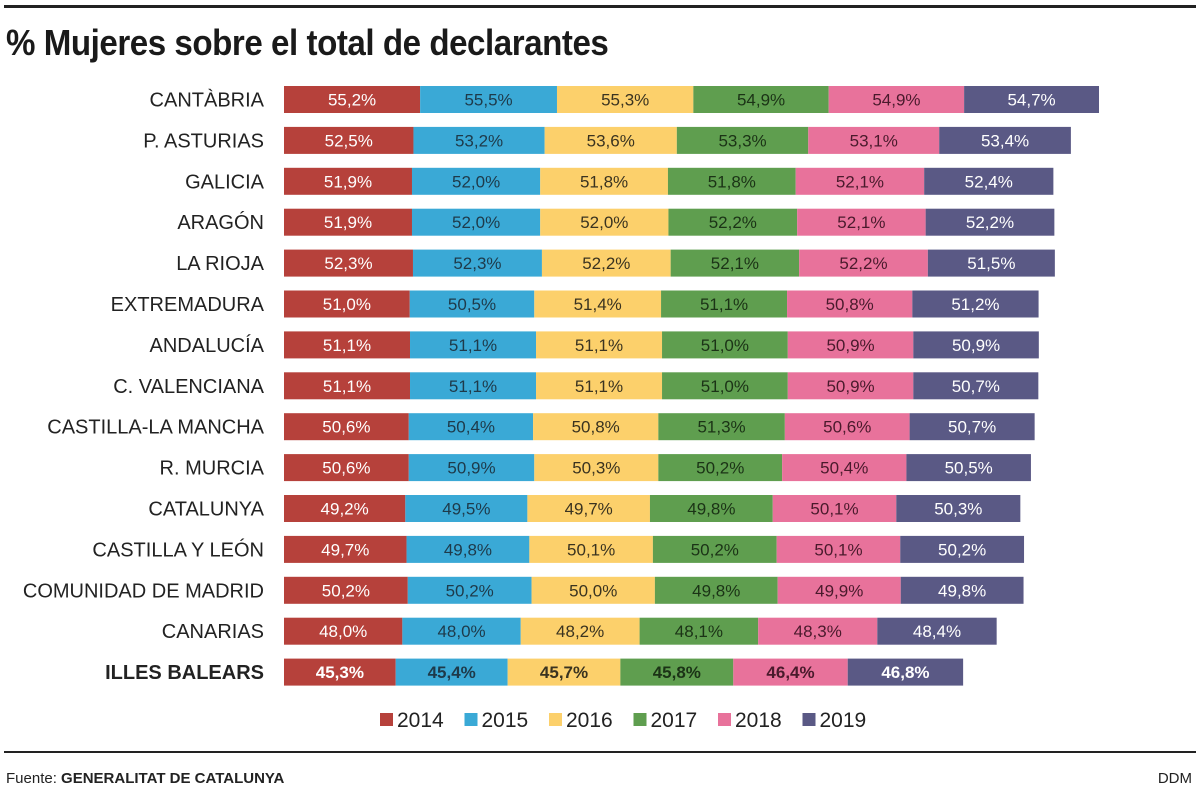 The width and height of the screenshot is (1200, 800). What do you see at coordinates (640, 719) in the screenshot?
I see `legend-swatch-2017` at bounding box center [640, 719].